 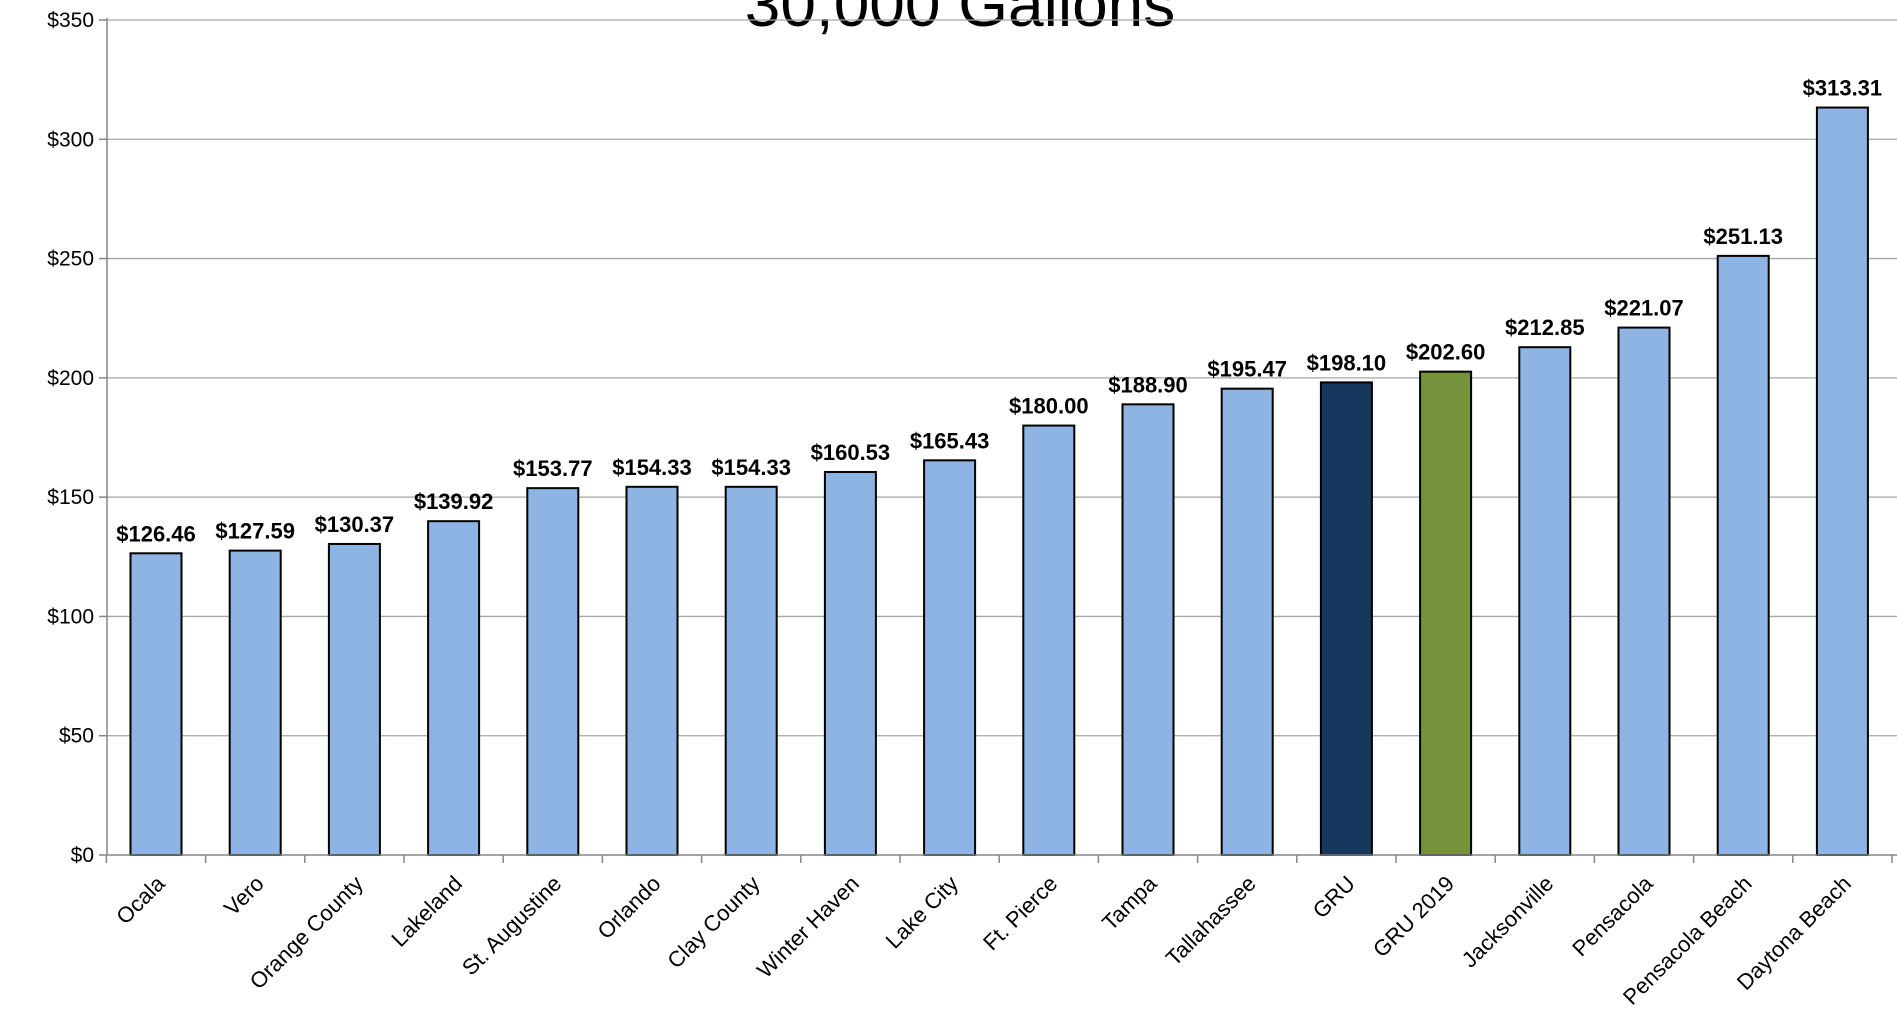 I want to click on data-label: $160.53, so click(x=851, y=452).